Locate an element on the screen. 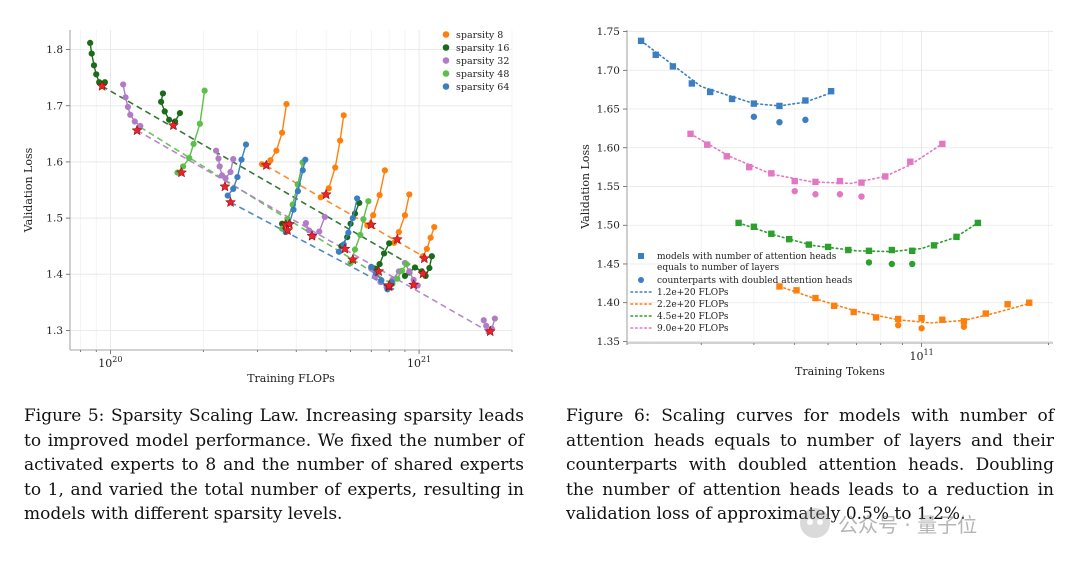  fig6-y-tick-label: 1.35 is located at coordinates (608, 342).